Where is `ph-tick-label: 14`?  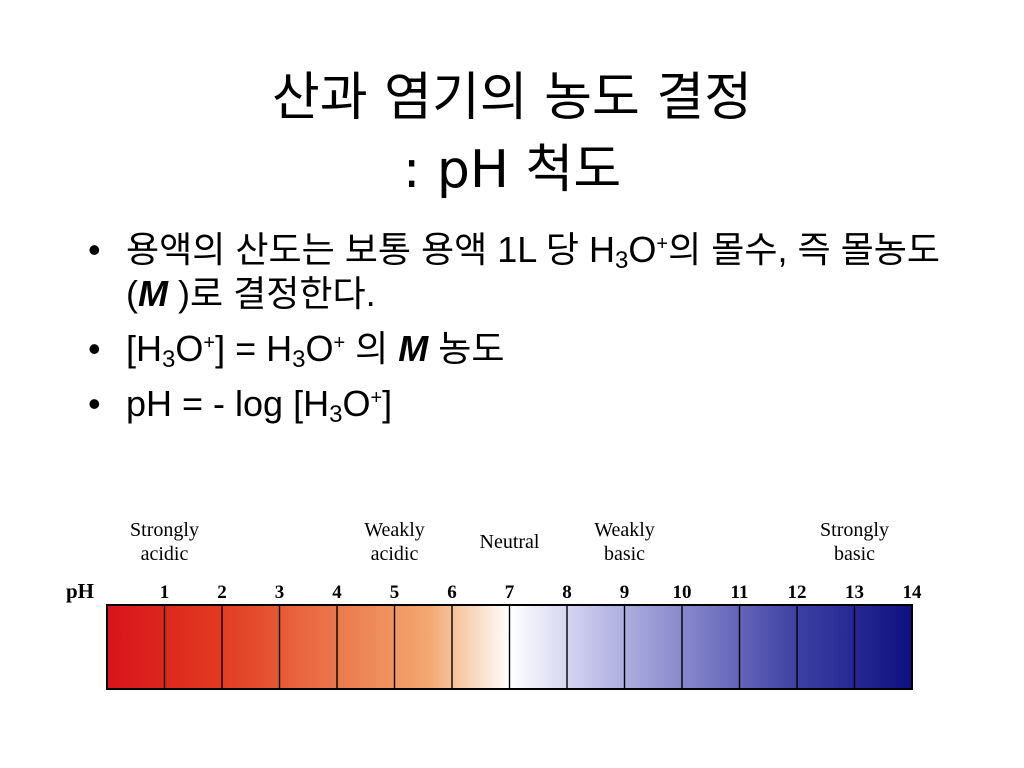 ph-tick-label: 14 is located at coordinates (913, 592).